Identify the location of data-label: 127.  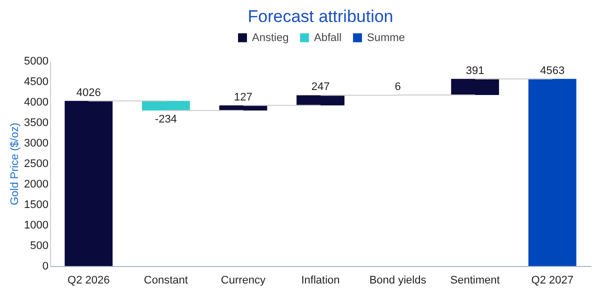
(243, 97).